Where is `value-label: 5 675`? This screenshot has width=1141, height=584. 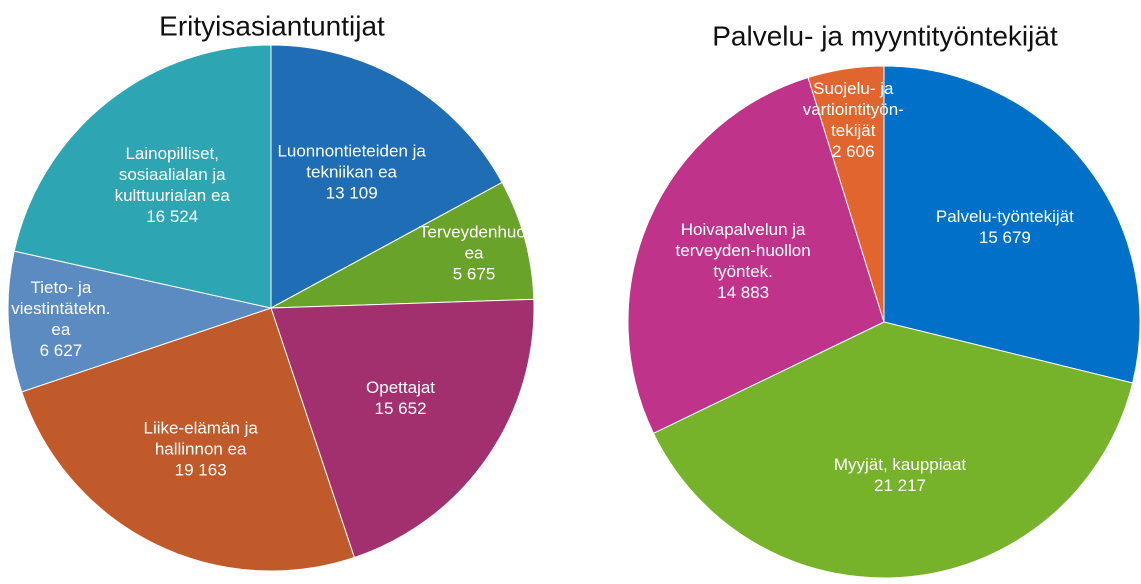 value-label: 5 675 is located at coordinates (474, 274).